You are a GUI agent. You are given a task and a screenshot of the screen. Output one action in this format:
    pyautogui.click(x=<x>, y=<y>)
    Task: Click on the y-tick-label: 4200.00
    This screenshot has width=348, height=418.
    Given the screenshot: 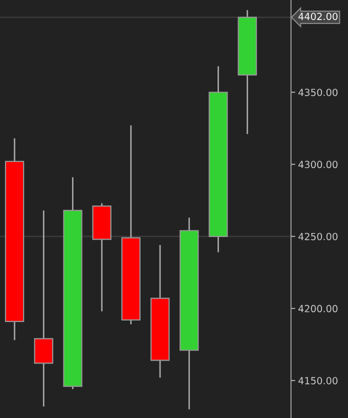 What is the action you would take?
    pyautogui.click(x=318, y=308)
    